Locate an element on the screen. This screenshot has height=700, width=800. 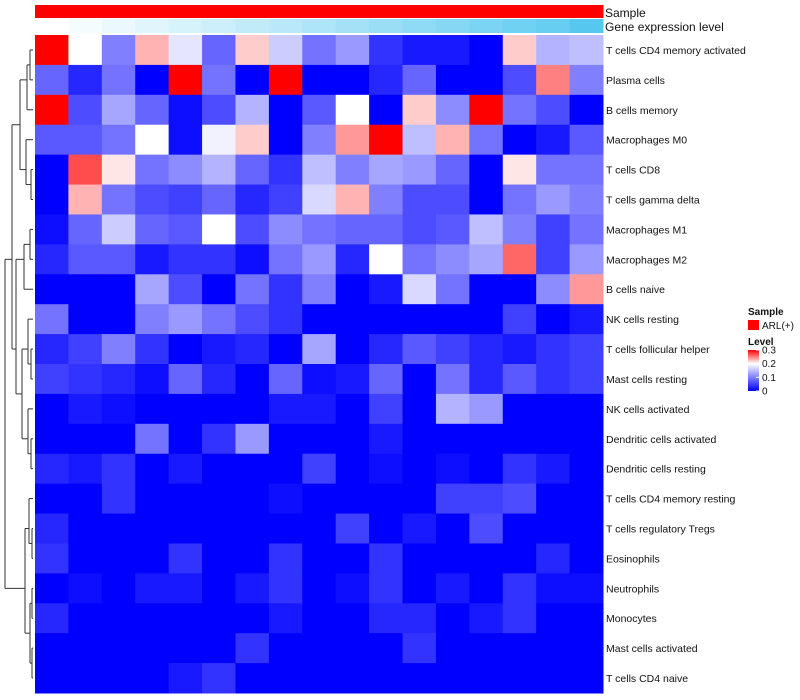
row-label: Mast cells activated is located at coordinates (652, 649).